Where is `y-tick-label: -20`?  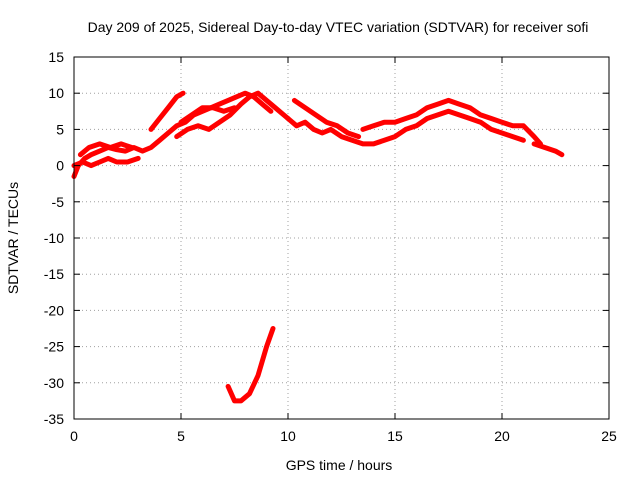 y-tick-label: -20 is located at coordinates (54, 310).